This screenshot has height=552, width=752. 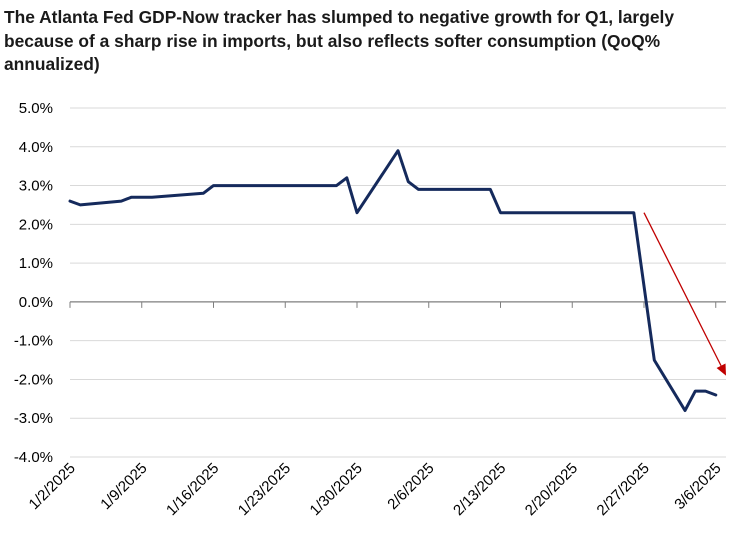 I want to click on y-tick-label: 5.0%, so click(x=36, y=108).